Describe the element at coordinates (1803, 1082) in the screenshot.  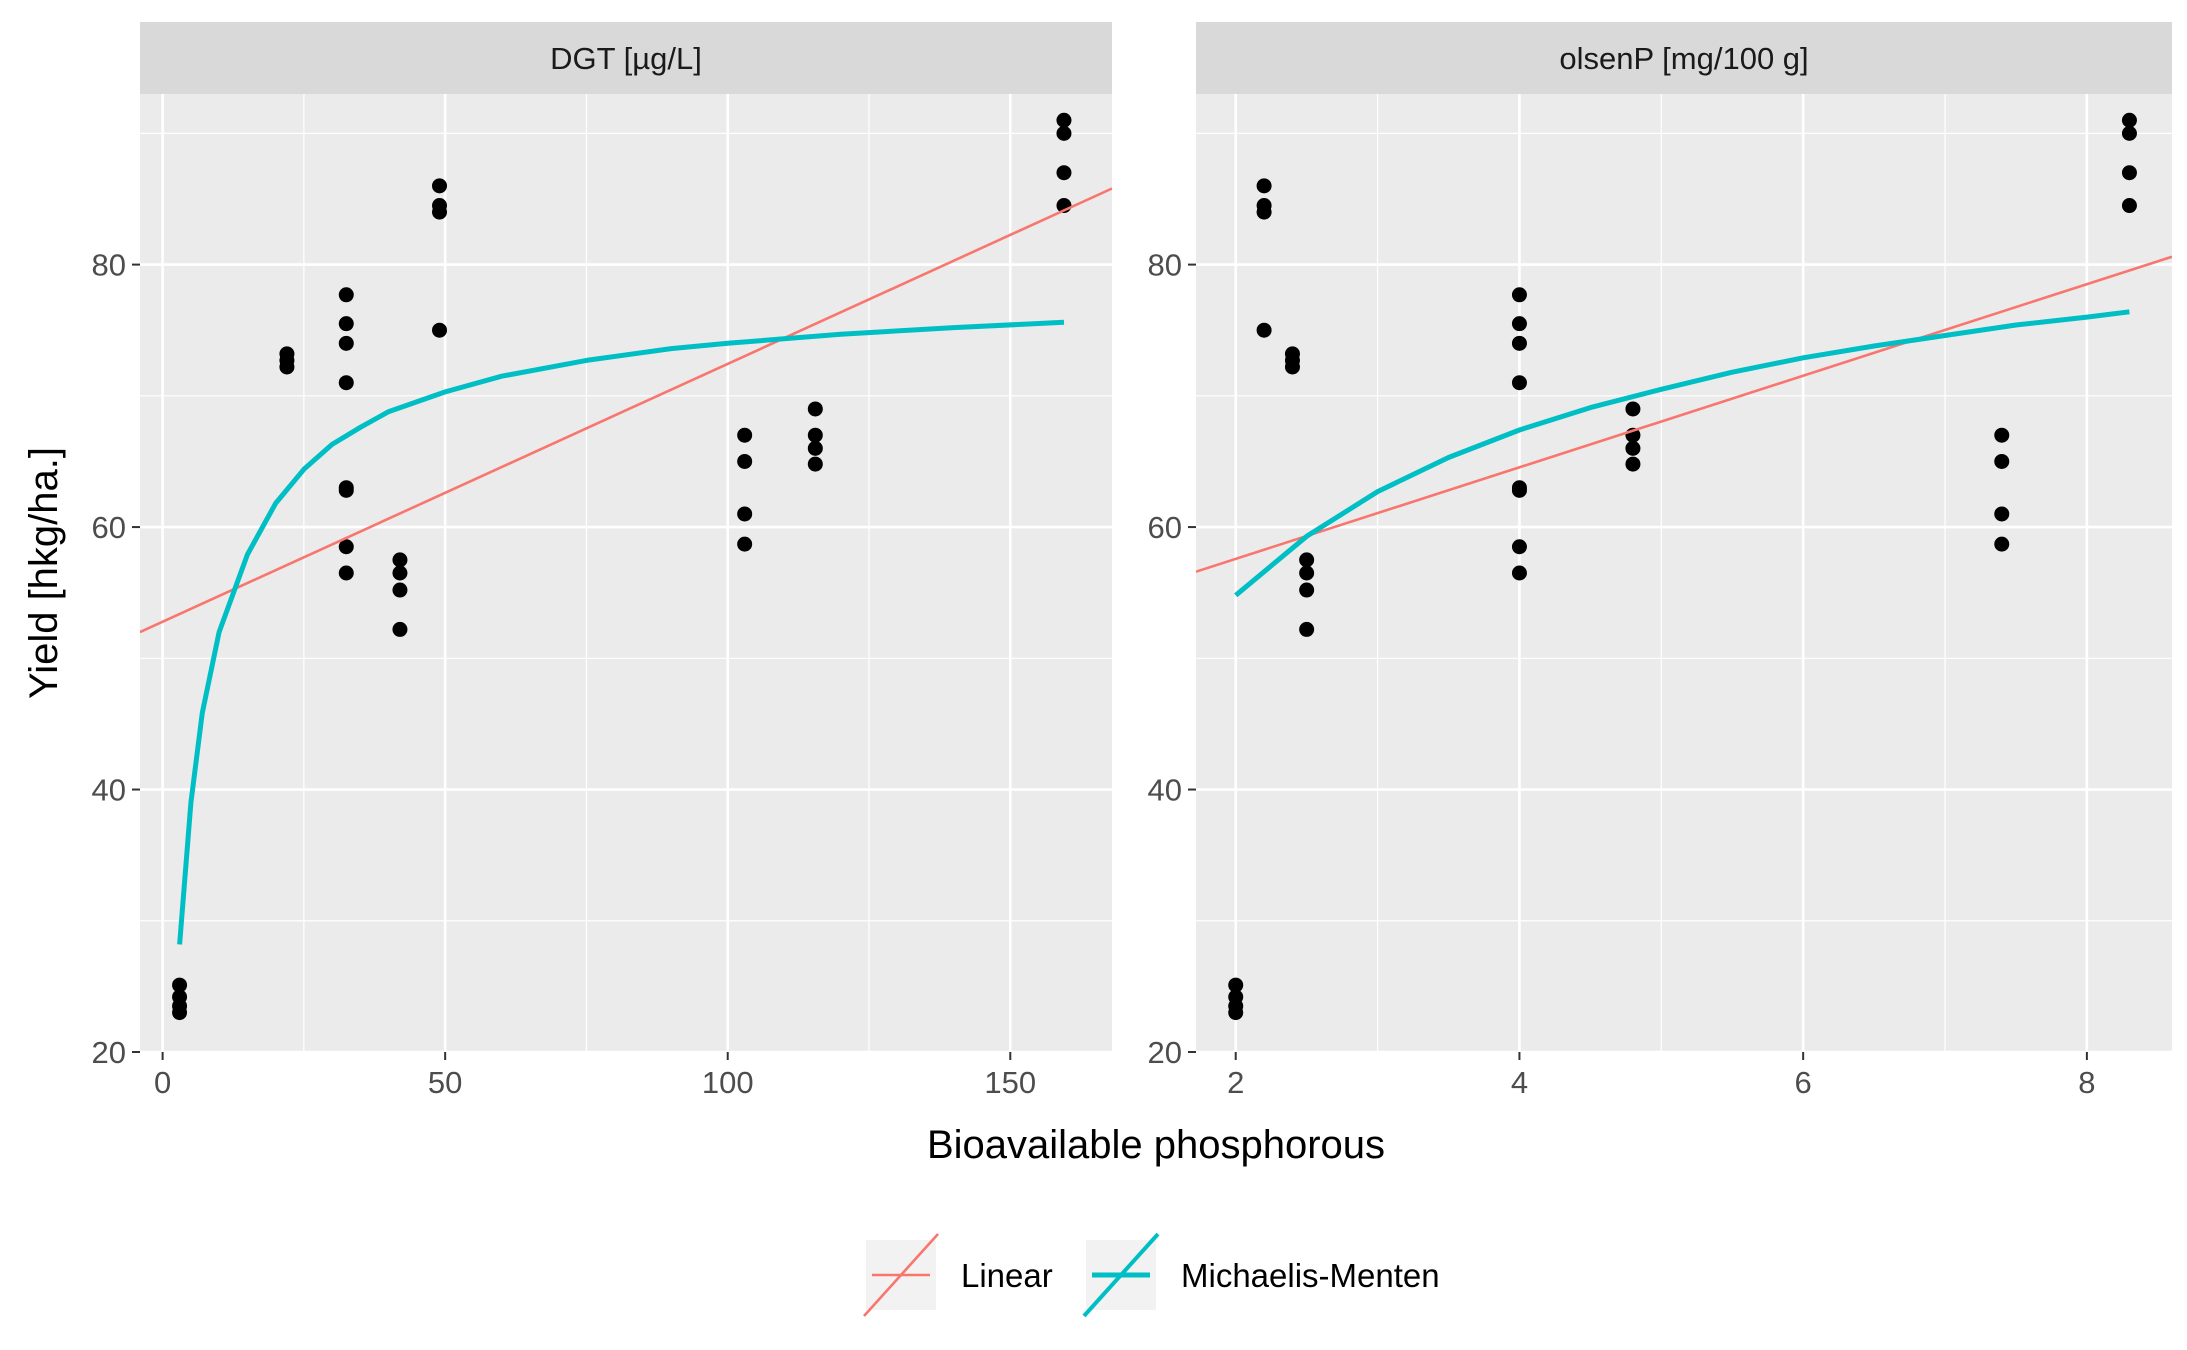
I see `x-tick-label: 6` at that location.